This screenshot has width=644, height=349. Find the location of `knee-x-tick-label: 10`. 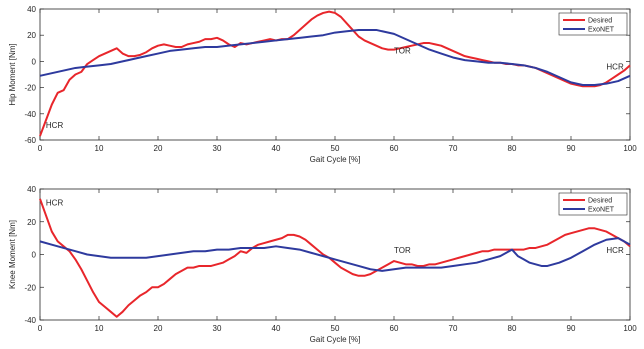

knee-x-tick-label: 10 is located at coordinates (99, 328).